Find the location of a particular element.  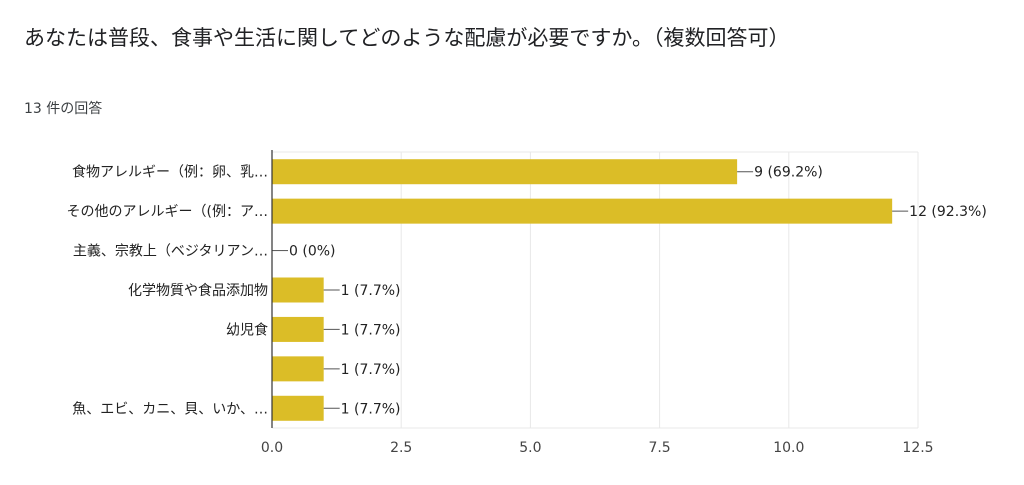

x-tick-label: 10.0 is located at coordinates (788, 448).